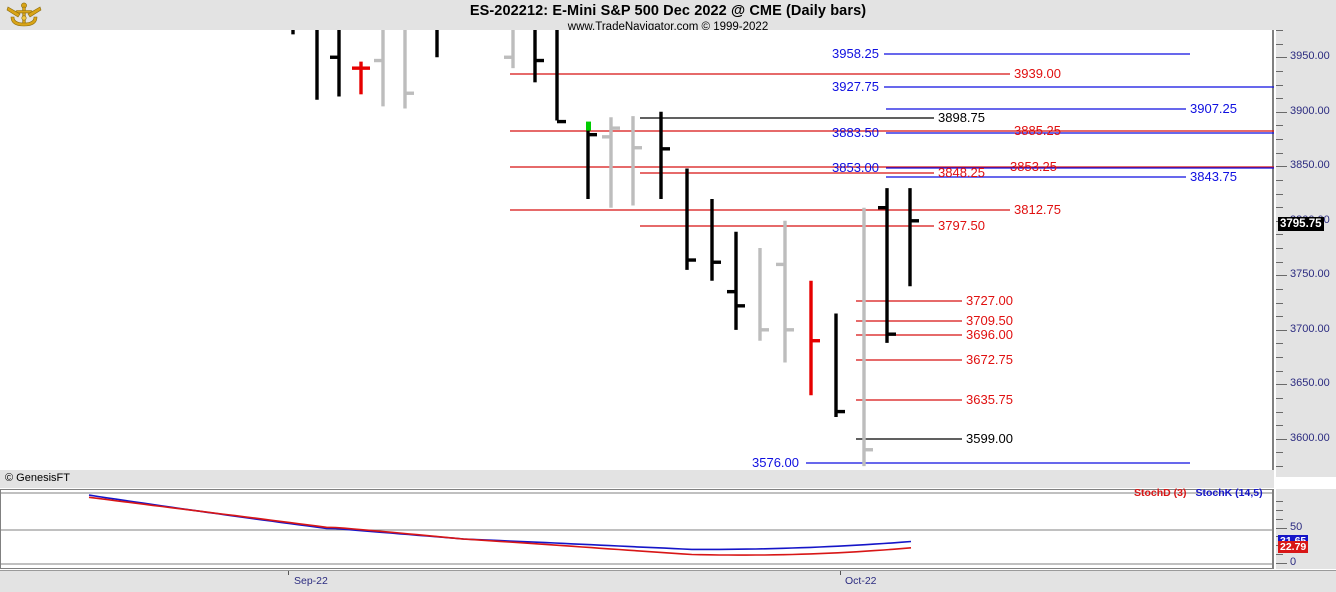 This screenshot has width=1336, height=592. What do you see at coordinates (668, 581) in the screenshot?
I see `date-axis: Sep-22 Oct-22` at bounding box center [668, 581].